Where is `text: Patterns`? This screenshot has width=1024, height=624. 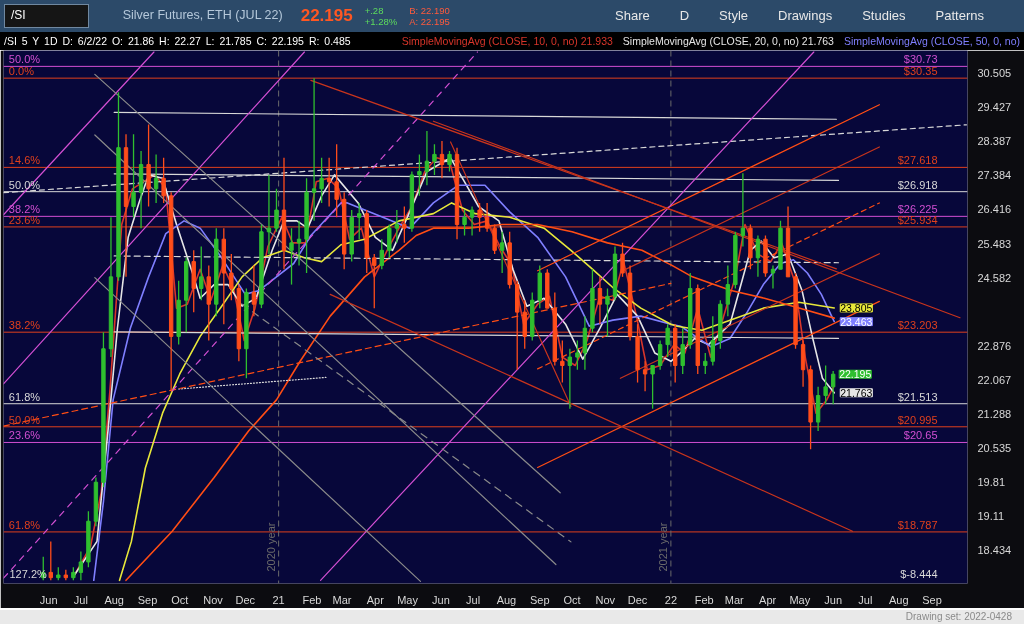 text: Patterns is located at coordinates (959, 15).